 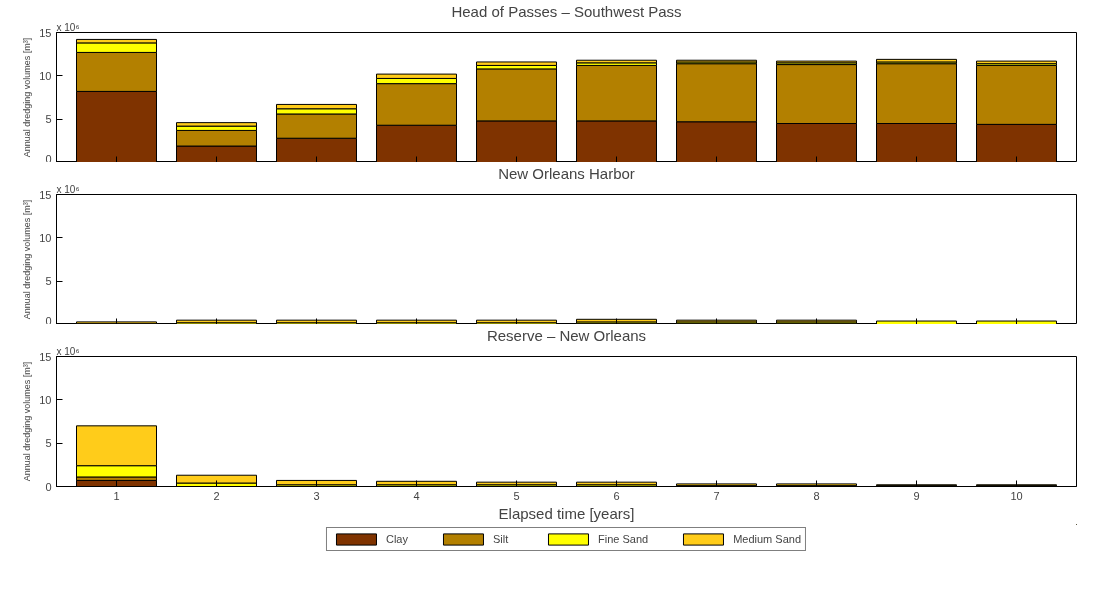 I want to click on legend-label: Fine Sand, so click(x=623, y=539).